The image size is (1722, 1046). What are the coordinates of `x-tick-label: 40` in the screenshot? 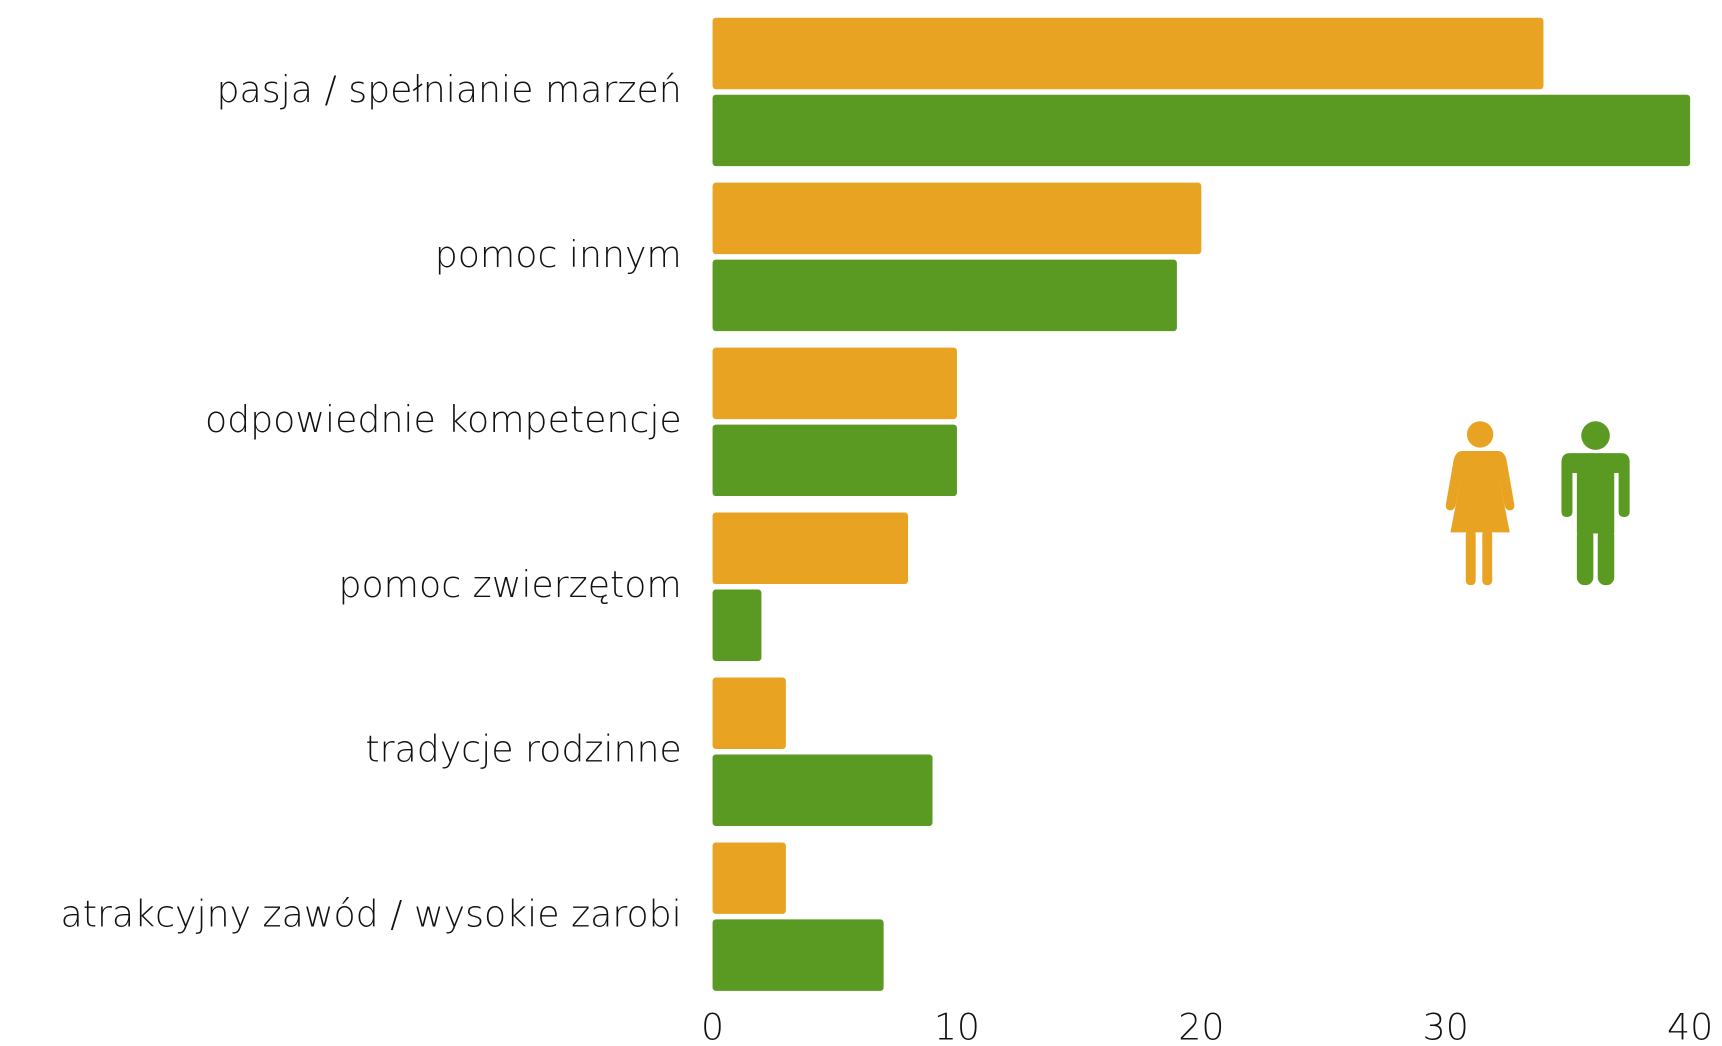 It's located at (1690, 1025).